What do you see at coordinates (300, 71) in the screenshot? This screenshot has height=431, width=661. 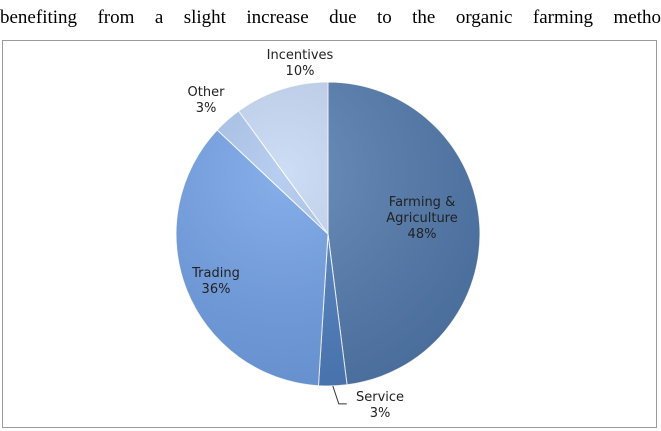 I see `slice-percent-label: 10%` at bounding box center [300, 71].